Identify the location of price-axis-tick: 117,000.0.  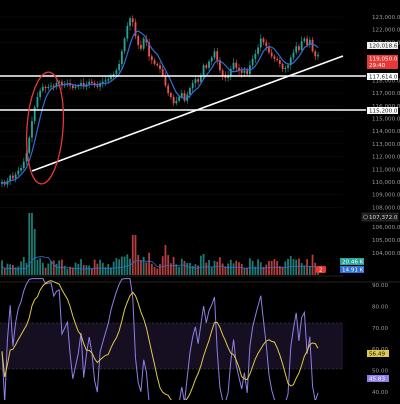
(386, 94).